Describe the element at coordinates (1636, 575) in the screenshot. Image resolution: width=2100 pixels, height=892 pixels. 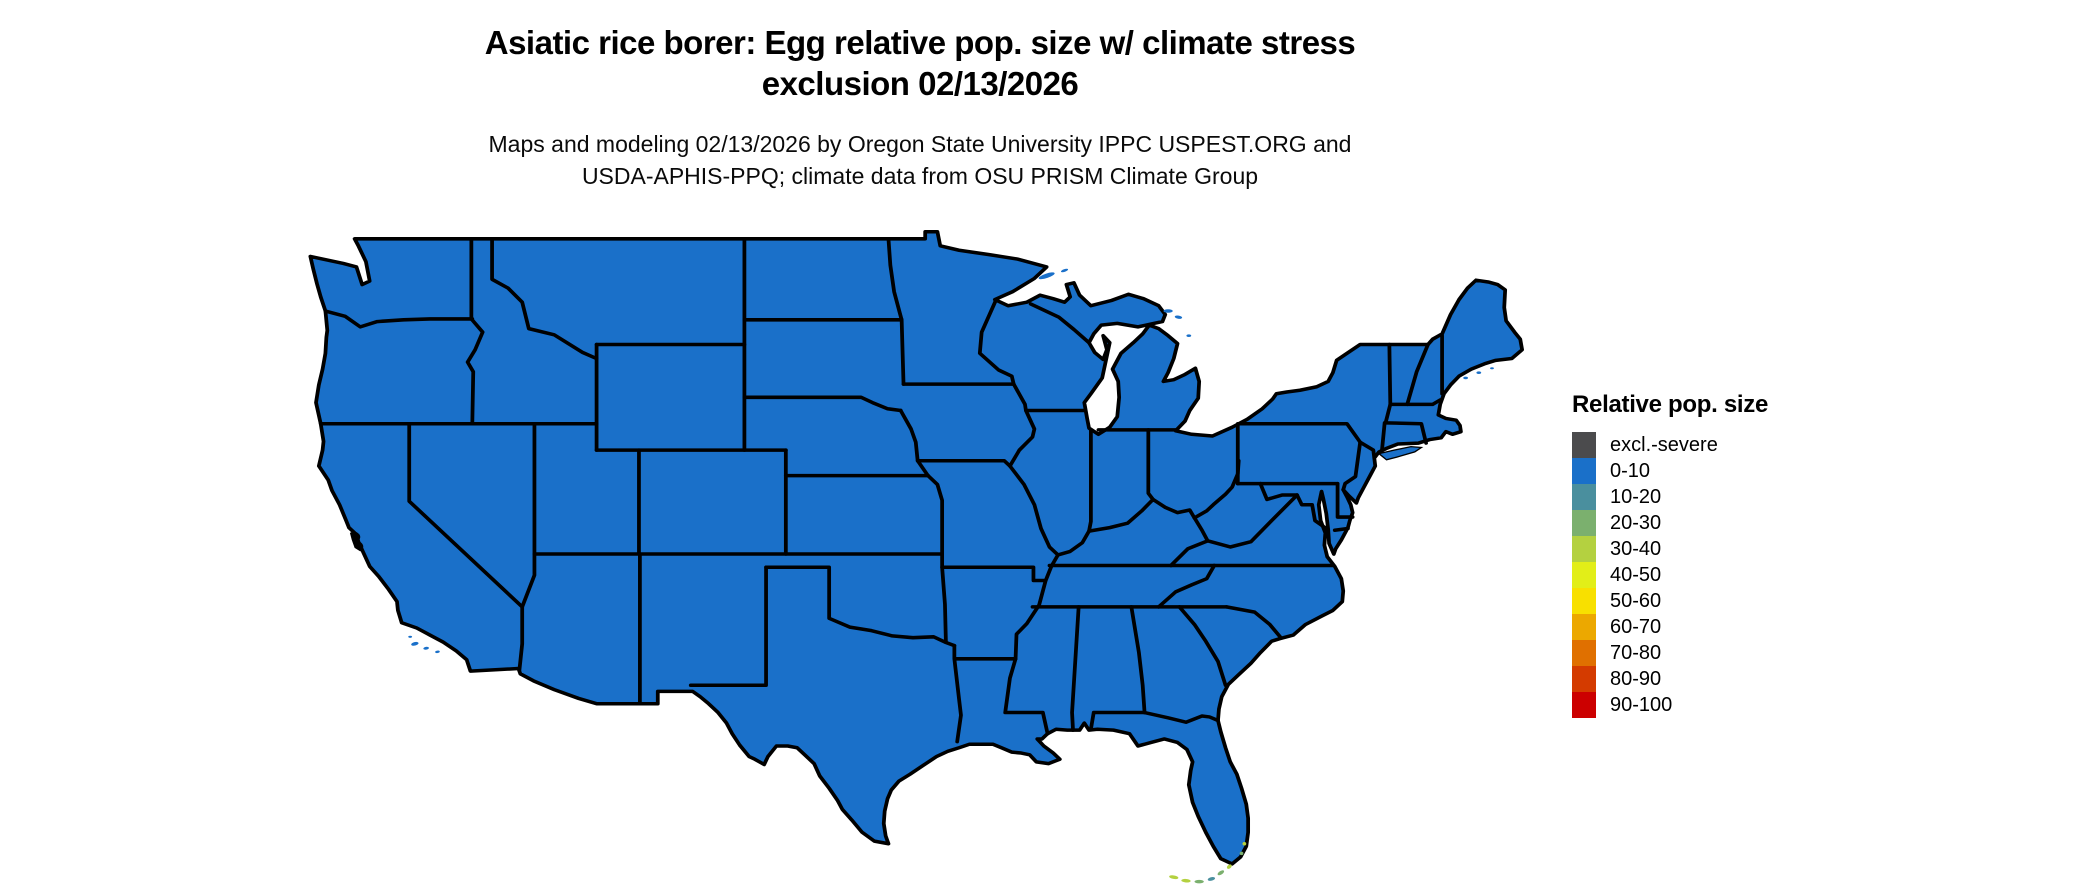
I see `legend-label: 40-50` at that location.